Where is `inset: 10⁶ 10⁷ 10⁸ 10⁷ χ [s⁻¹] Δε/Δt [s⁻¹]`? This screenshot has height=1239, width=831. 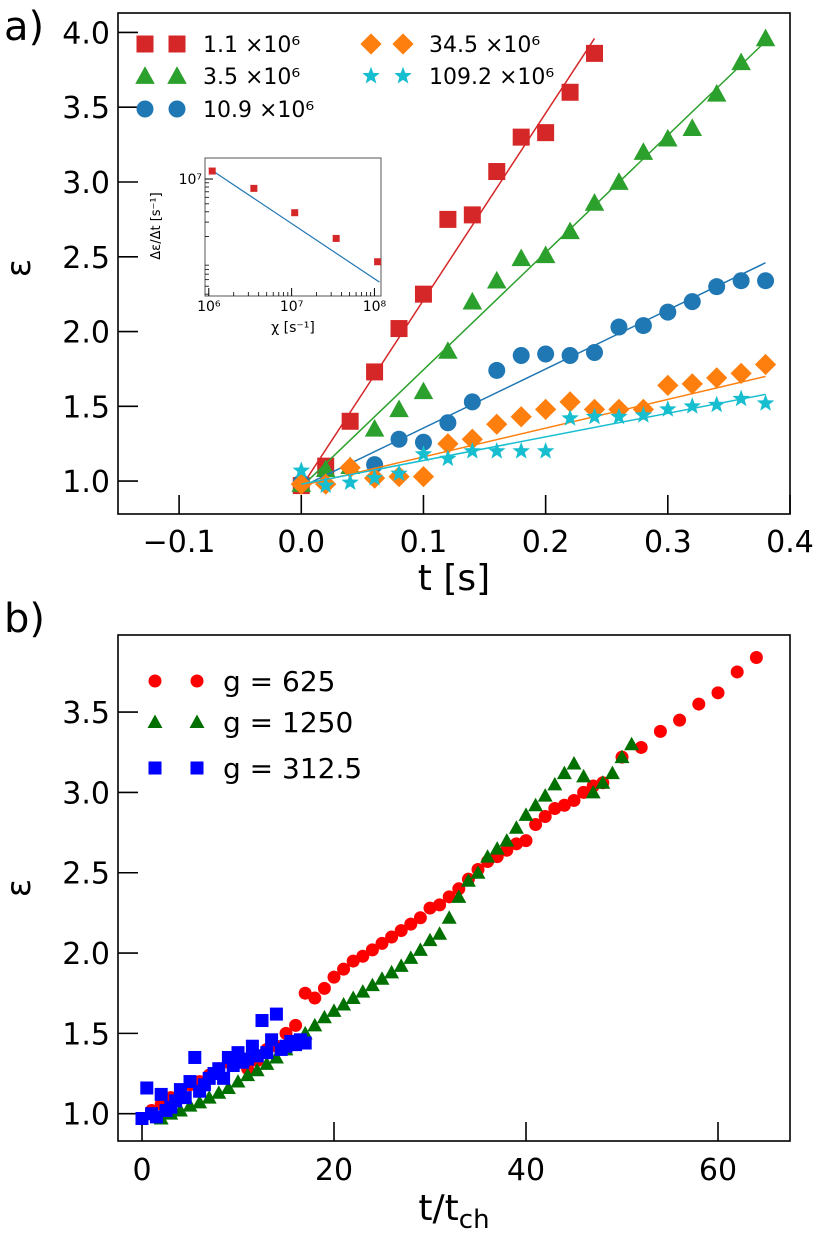 inset: 10⁶ 10⁷ 10⁸ 10⁷ χ [s⁻¹] Δε/Δt [s⁻¹] is located at coordinates (268, 246).